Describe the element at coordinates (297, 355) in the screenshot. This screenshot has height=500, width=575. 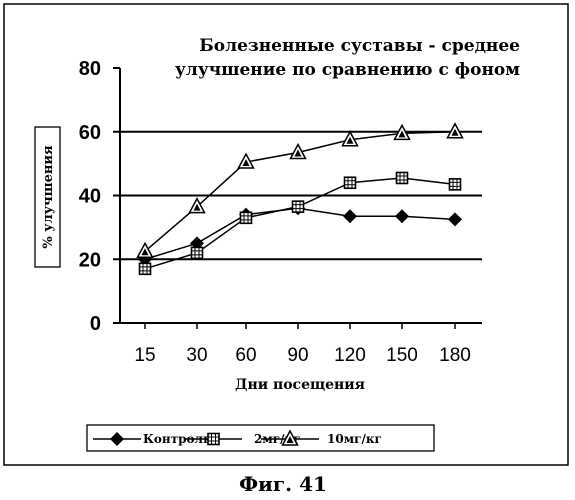
I see `x-tick-label: 90` at that location.